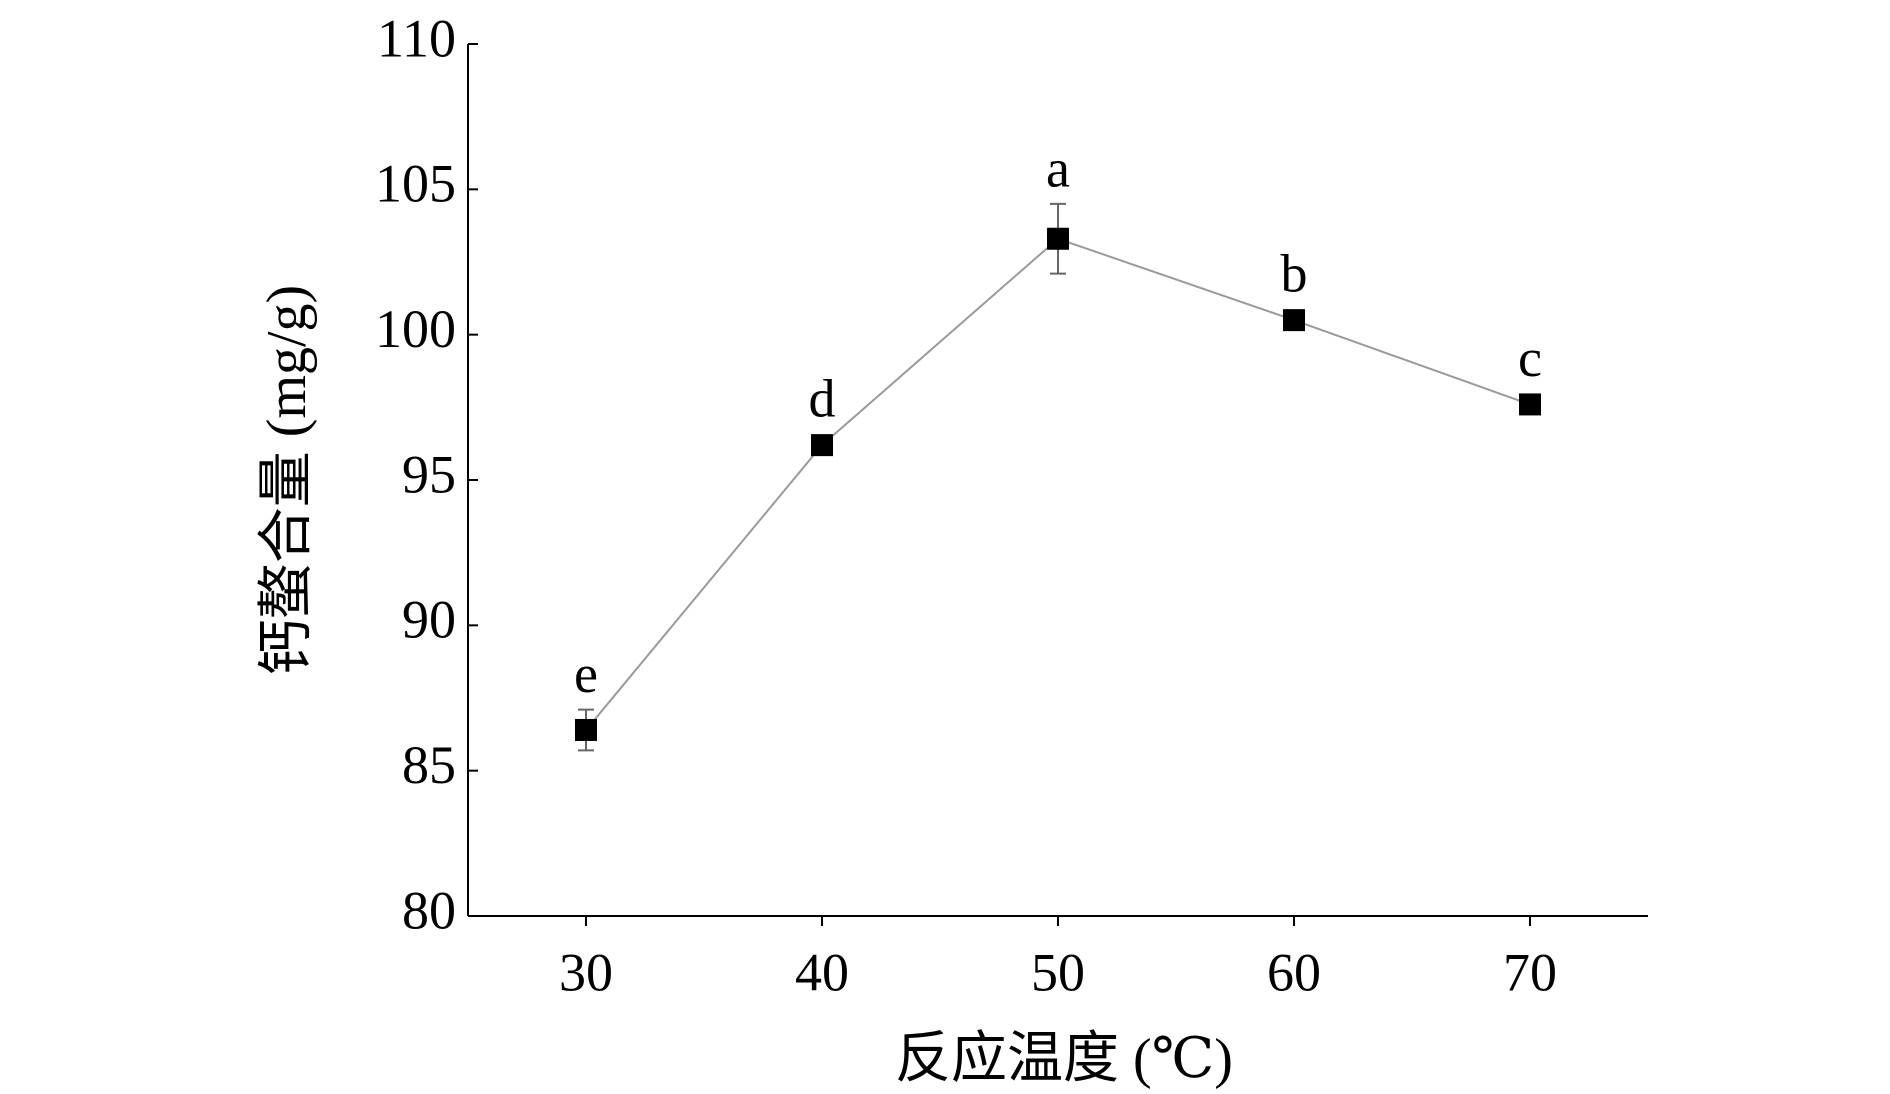  I want to click on y-axis-label: 钙螯合量 (mg/g), so click(287, 480).